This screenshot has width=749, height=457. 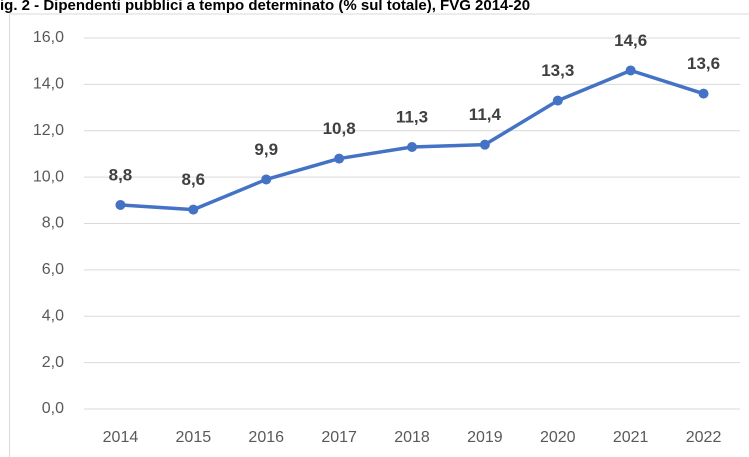 What do you see at coordinates (412, 437) in the screenshot?
I see `x-tick-label: 2018` at bounding box center [412, 437].